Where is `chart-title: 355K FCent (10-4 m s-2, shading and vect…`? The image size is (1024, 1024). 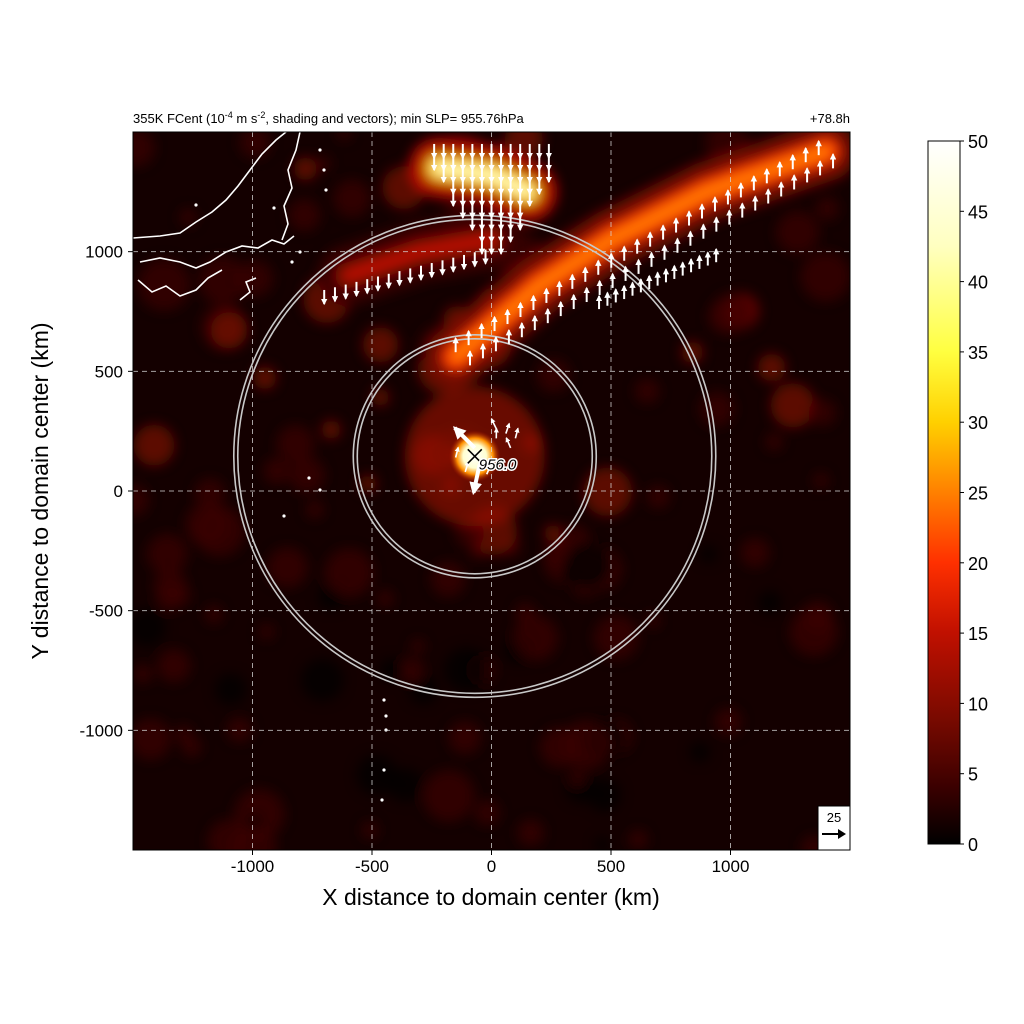 chart-title: 355K FCent (10-4 m s-2, shading and vect… is located at coordinates (329, 118).